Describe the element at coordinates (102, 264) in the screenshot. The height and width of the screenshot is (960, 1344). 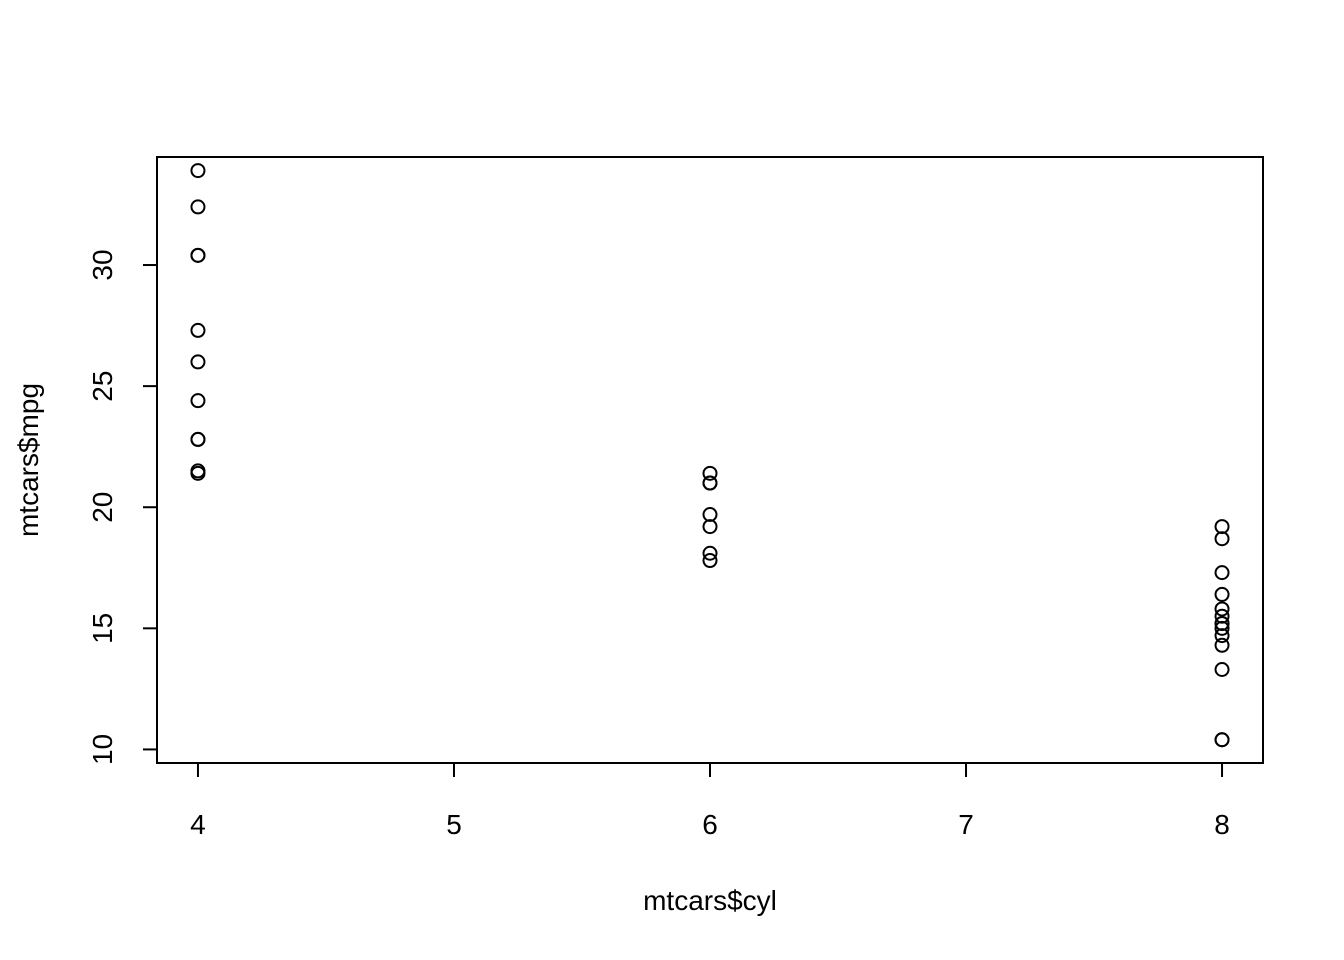
I see `y-tick-label: 30` at that location.